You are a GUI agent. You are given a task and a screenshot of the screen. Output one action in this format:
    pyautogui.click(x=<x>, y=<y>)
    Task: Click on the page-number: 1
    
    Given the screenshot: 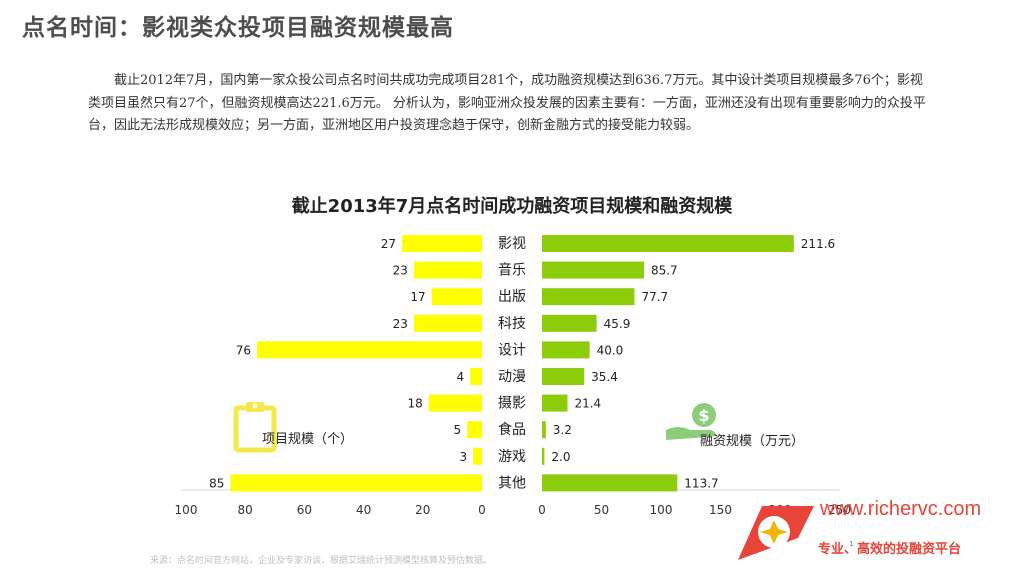 What is the action you would take?
    pyautogui.click(x=851, y=544)
    